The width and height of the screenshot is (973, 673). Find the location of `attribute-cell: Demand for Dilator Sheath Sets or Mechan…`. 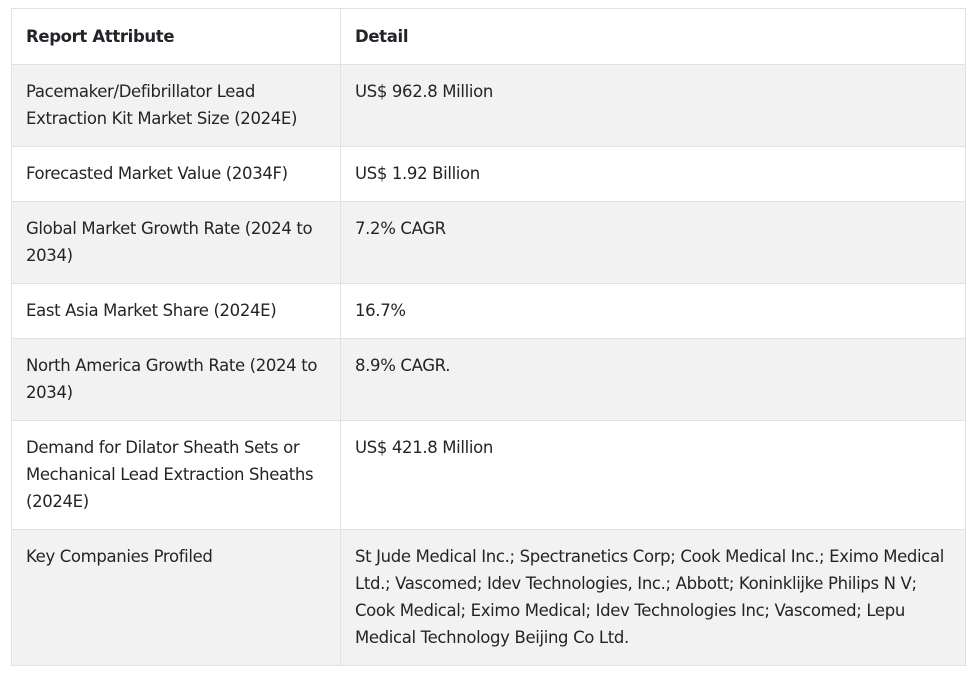

attribute-cell: Demand for Dilator Sheath Sets or Mechan… is located at coordinates (176, 475).